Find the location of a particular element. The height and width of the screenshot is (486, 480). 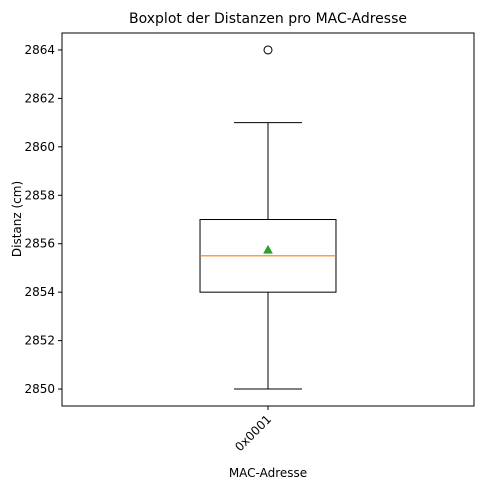

mean-marker is located at coordinates (268, 249).